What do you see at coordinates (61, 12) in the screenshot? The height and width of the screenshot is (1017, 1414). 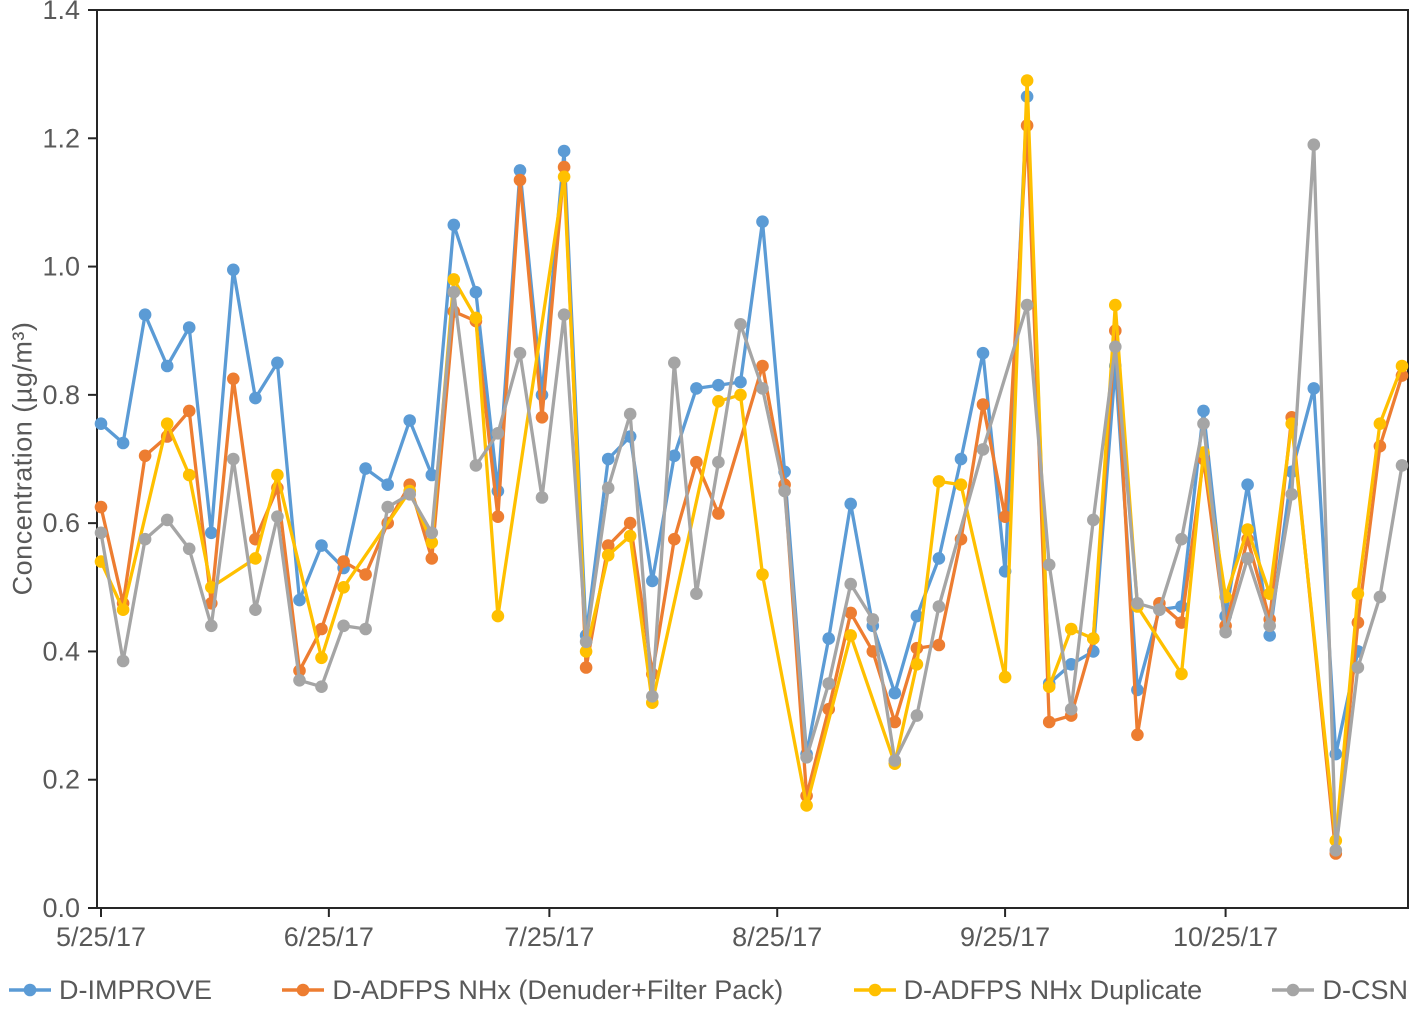 I see `y-tick-label: 1.4` at bounding box center [61, 12].